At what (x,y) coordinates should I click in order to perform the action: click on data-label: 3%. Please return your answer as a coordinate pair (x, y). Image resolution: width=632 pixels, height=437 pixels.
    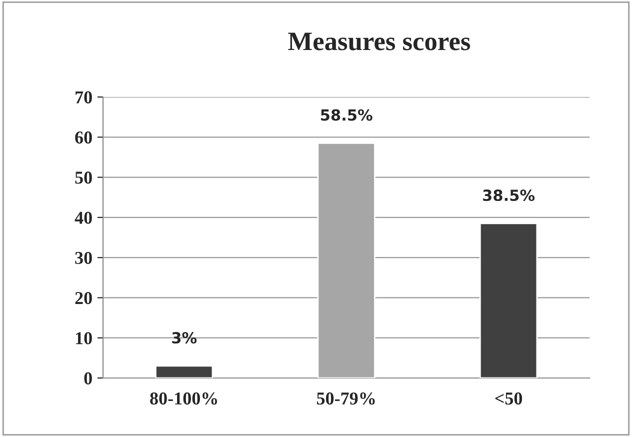
    Looking at the image, I should click on (184, 338).